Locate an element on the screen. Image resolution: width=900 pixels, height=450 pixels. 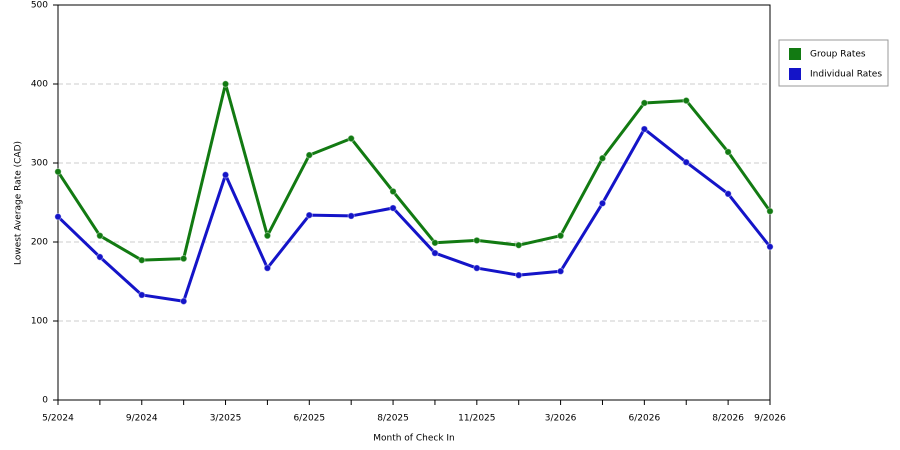
x-tick-label: 3/2026 is located at coordinates (561, 419).